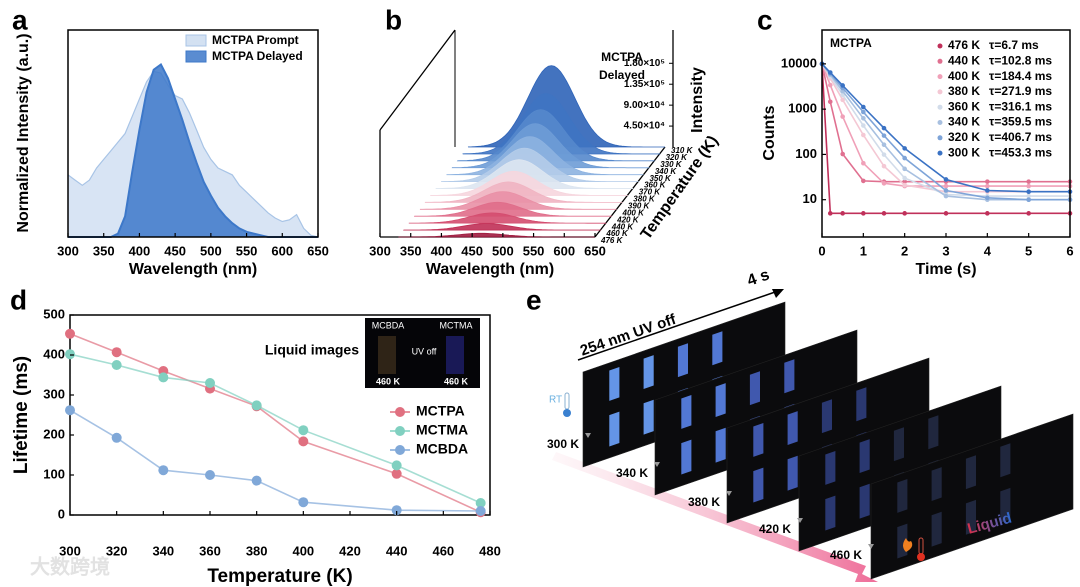 Image resolution: width=1080 pixels, height=587 pixels. What do you see at coordinates (821, 250) in the screenshot?
I see `x-tick-label: 0` at bounding box center [821, 250].